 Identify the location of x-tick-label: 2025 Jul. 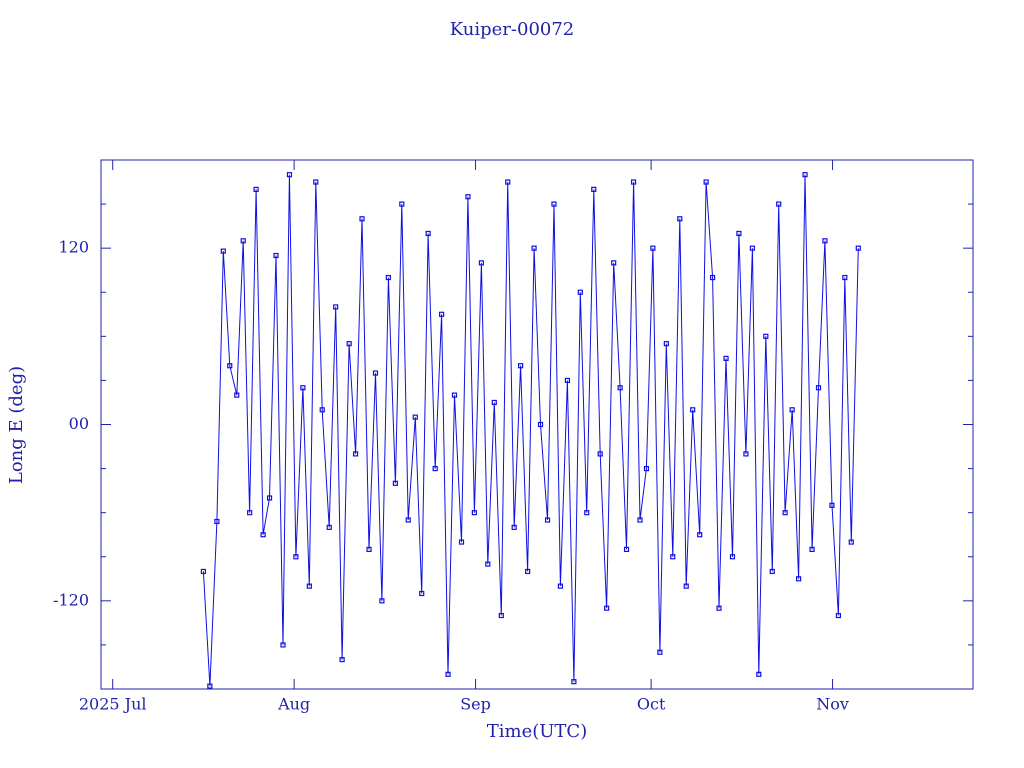
(113, 704).